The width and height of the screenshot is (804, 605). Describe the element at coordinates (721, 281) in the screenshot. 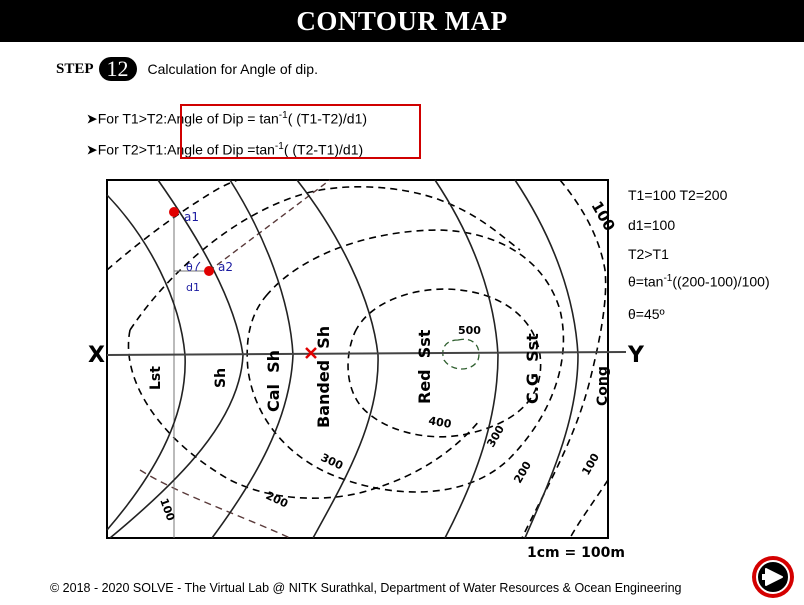

I see `calc-line-4-tail: ((200-100)/100)` at that location.